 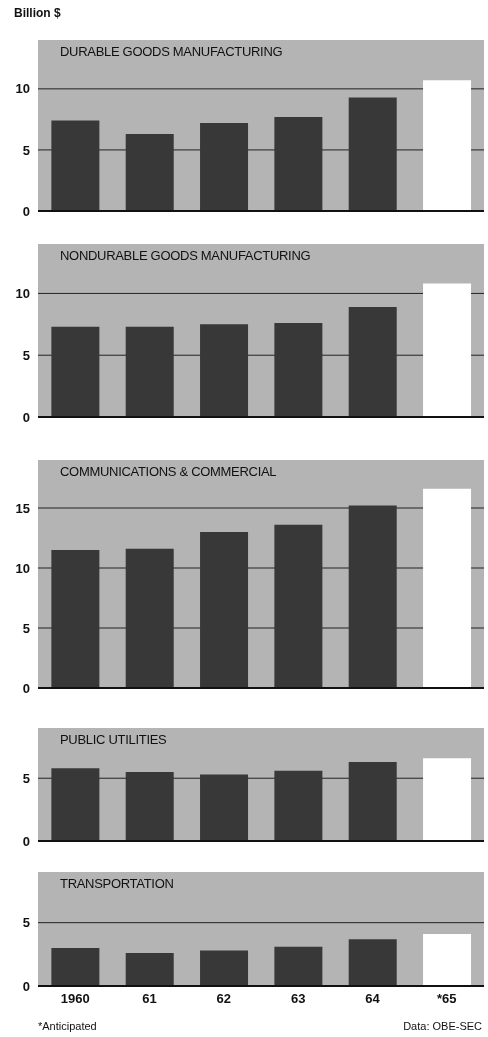 I want to click on x-tick-label: 1960, so click(x=75, y=999).